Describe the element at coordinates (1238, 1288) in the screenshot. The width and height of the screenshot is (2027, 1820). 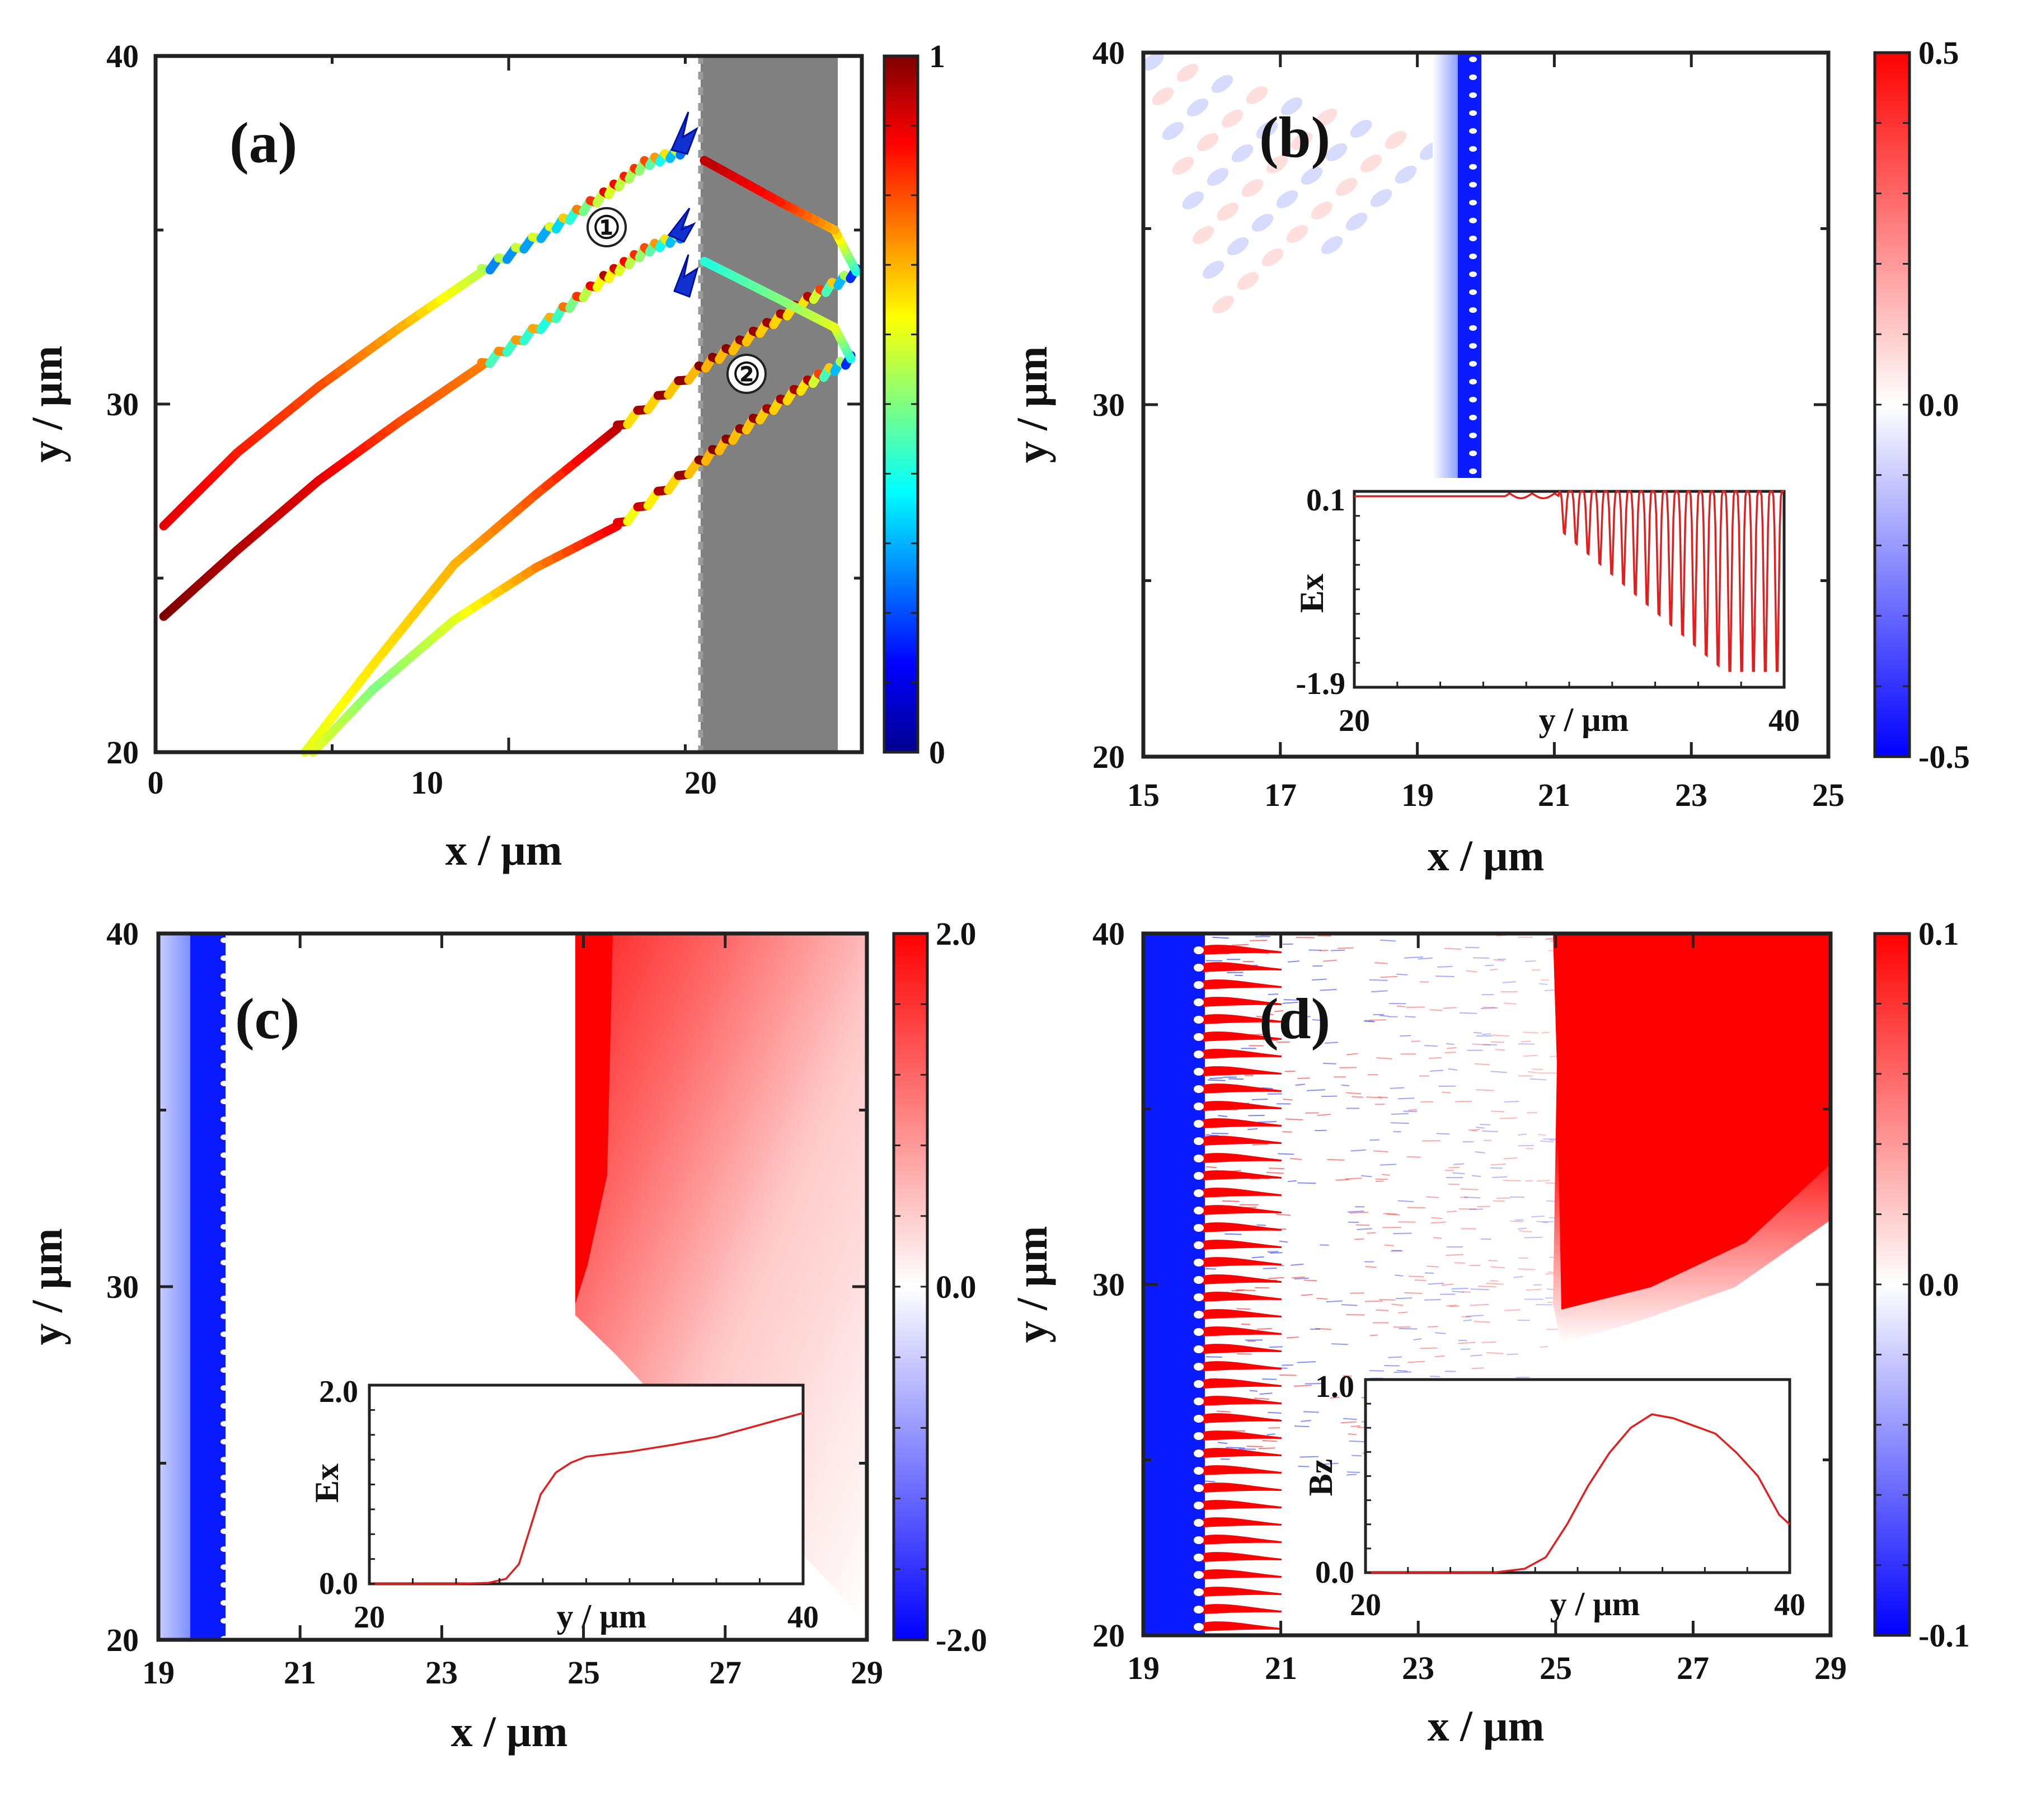
I see `field-filaments` at that location.